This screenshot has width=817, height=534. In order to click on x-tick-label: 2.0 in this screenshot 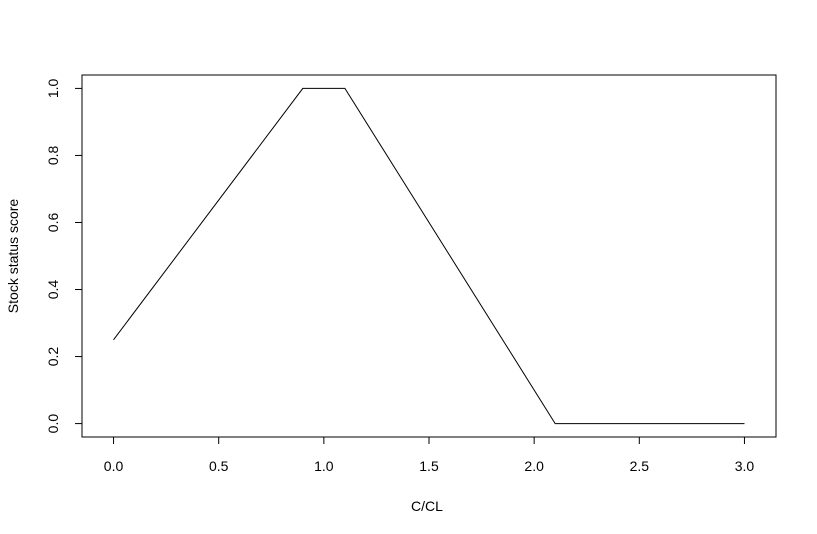, I will do `click(534, 466)`.